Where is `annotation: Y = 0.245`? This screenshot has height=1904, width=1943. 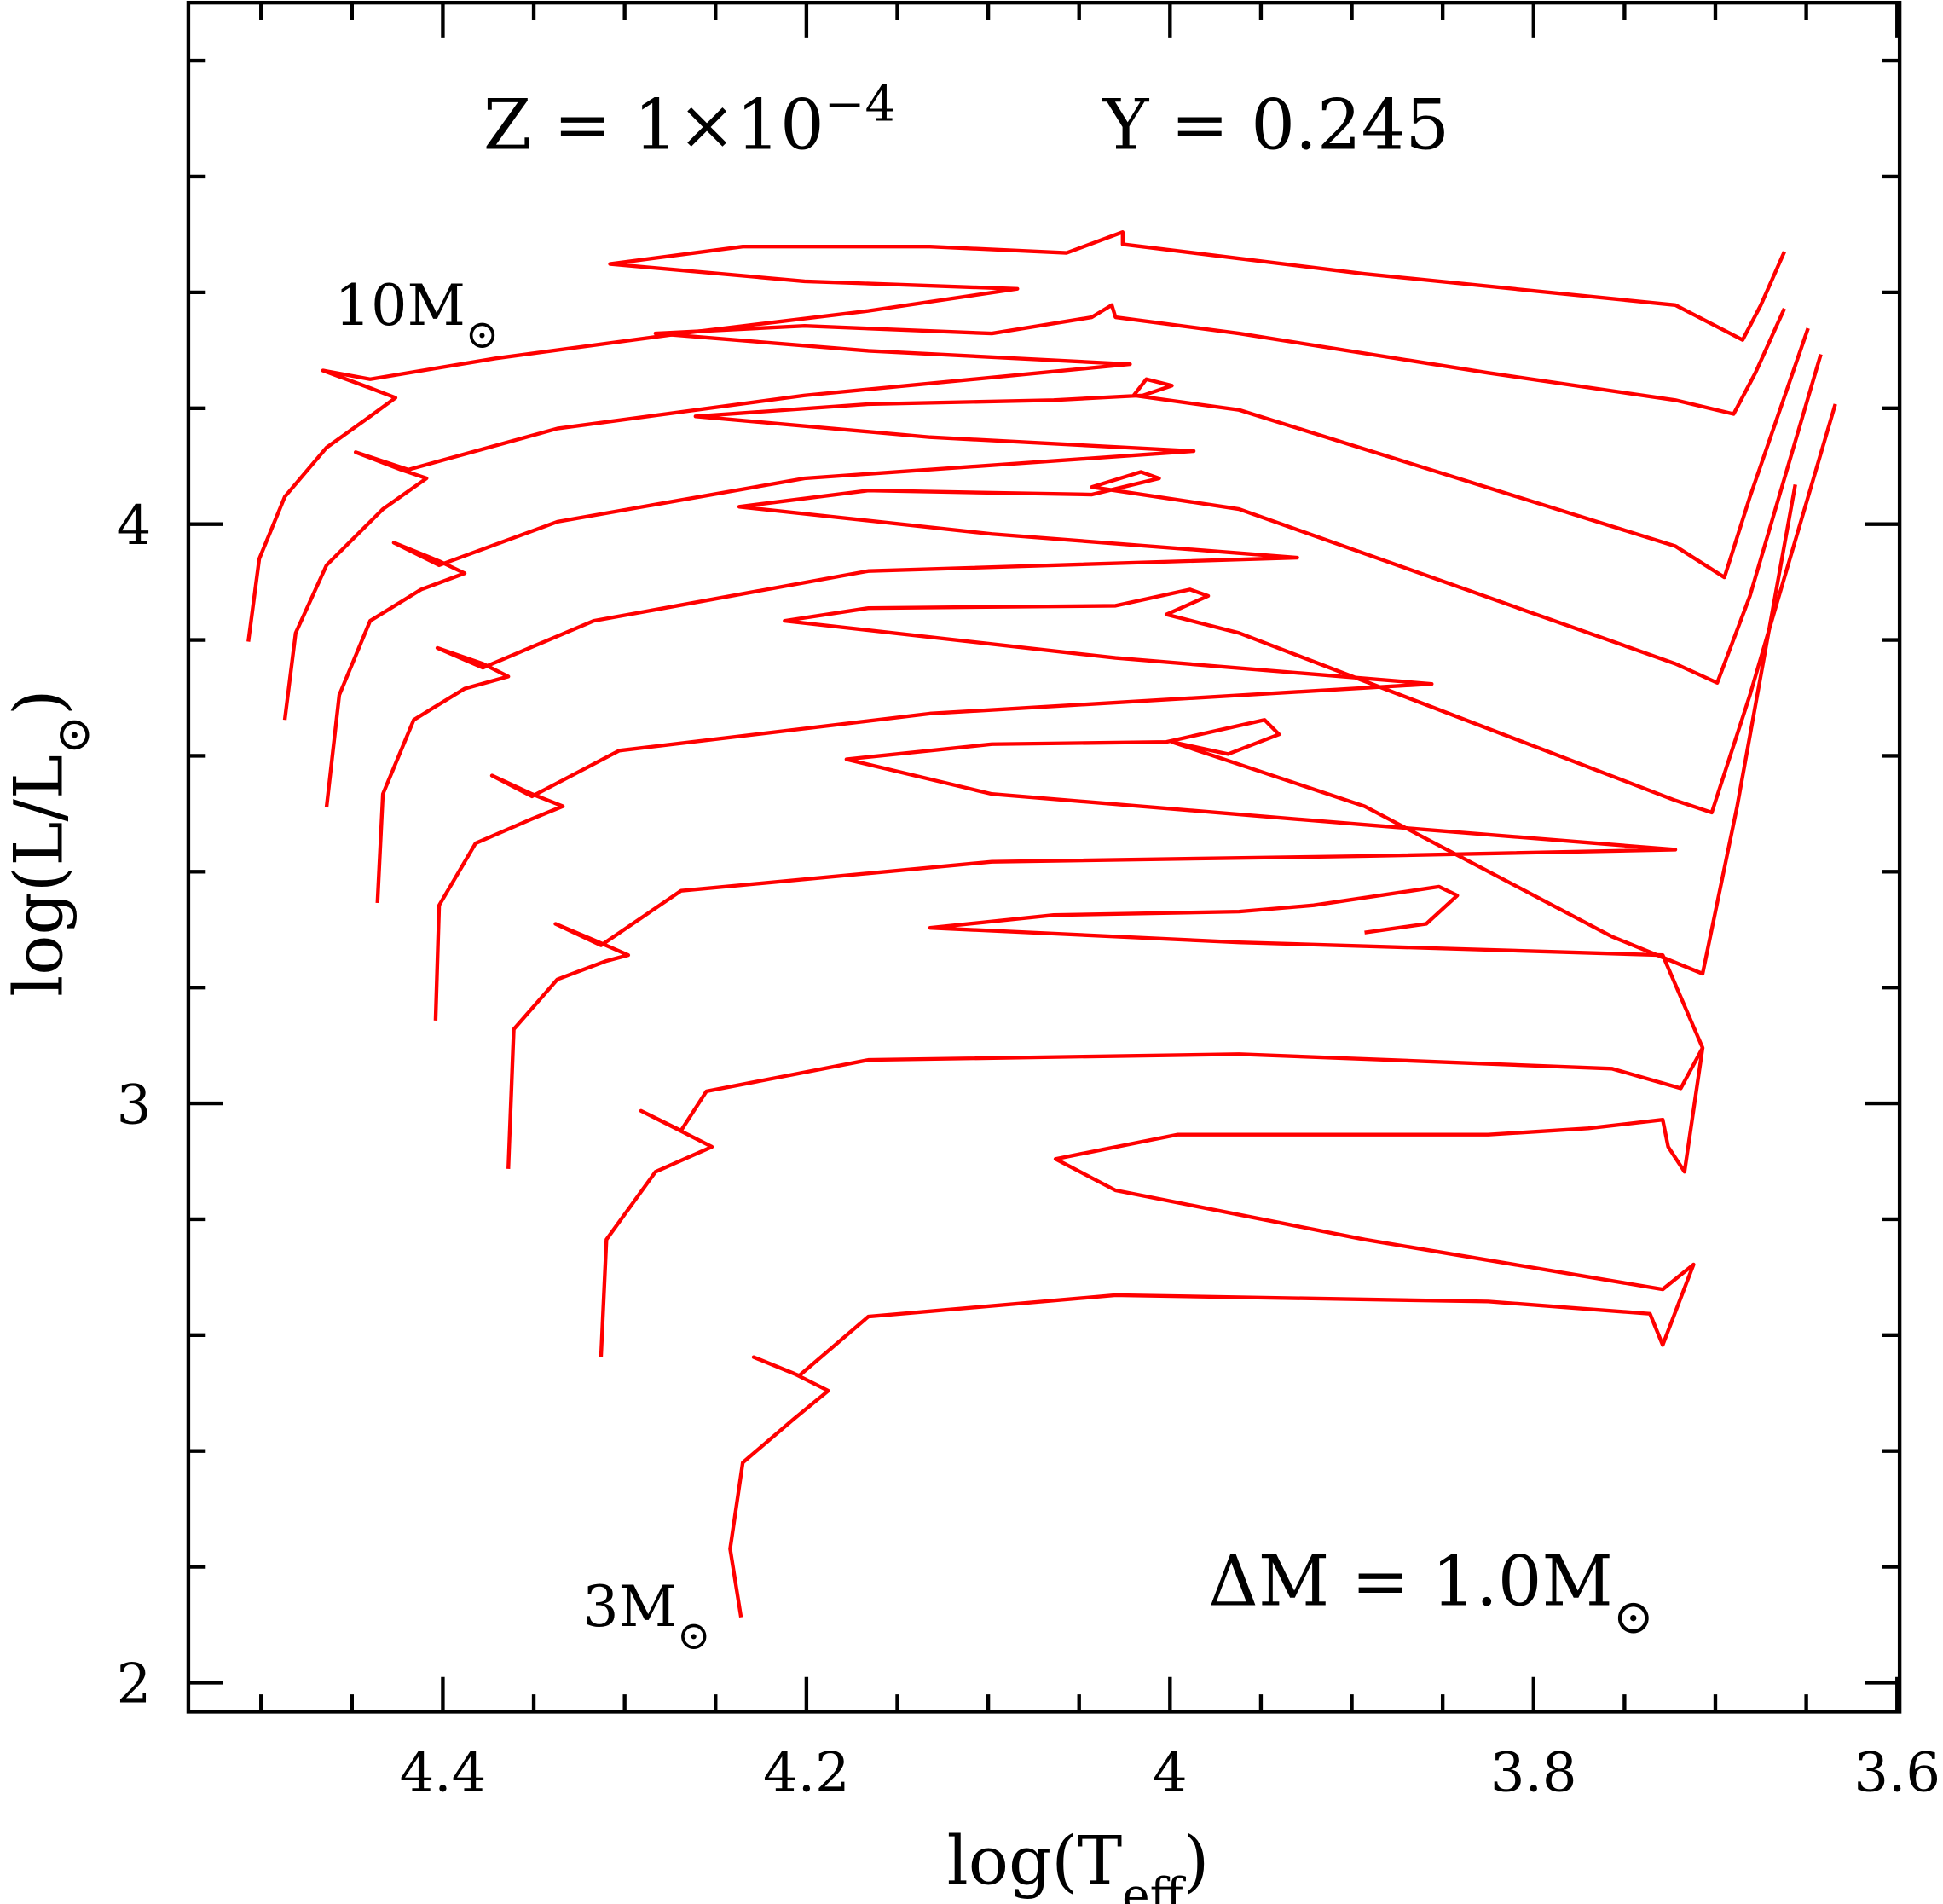
annotation: Y = 0.245 is located at coordinates (1276, 125).